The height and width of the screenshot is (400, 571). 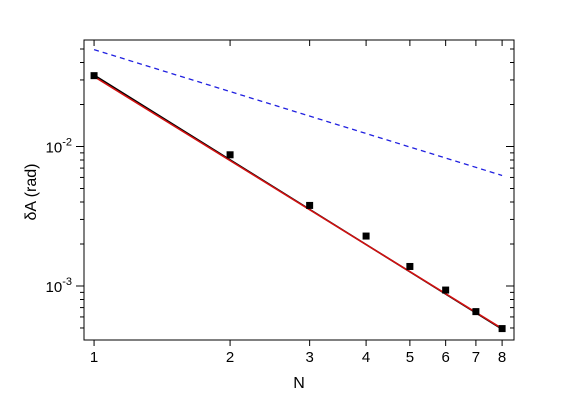 I want to click on x-tick-label: 8, so click(x=502, y=357).